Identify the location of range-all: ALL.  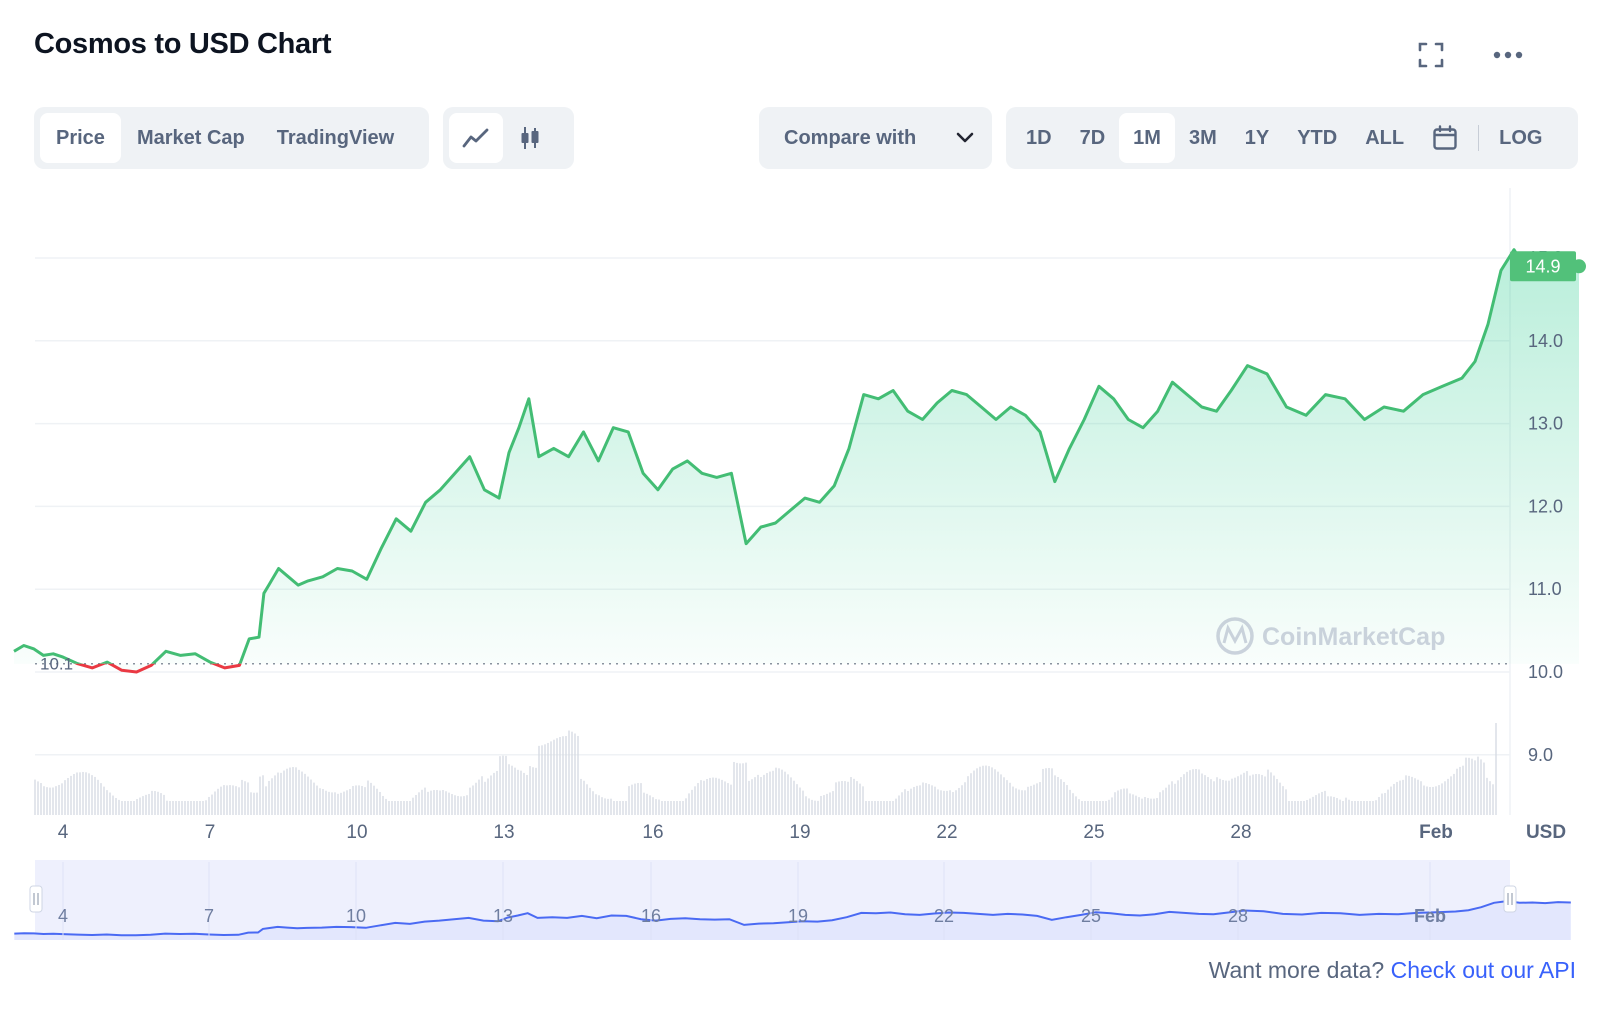
(1385, 137).